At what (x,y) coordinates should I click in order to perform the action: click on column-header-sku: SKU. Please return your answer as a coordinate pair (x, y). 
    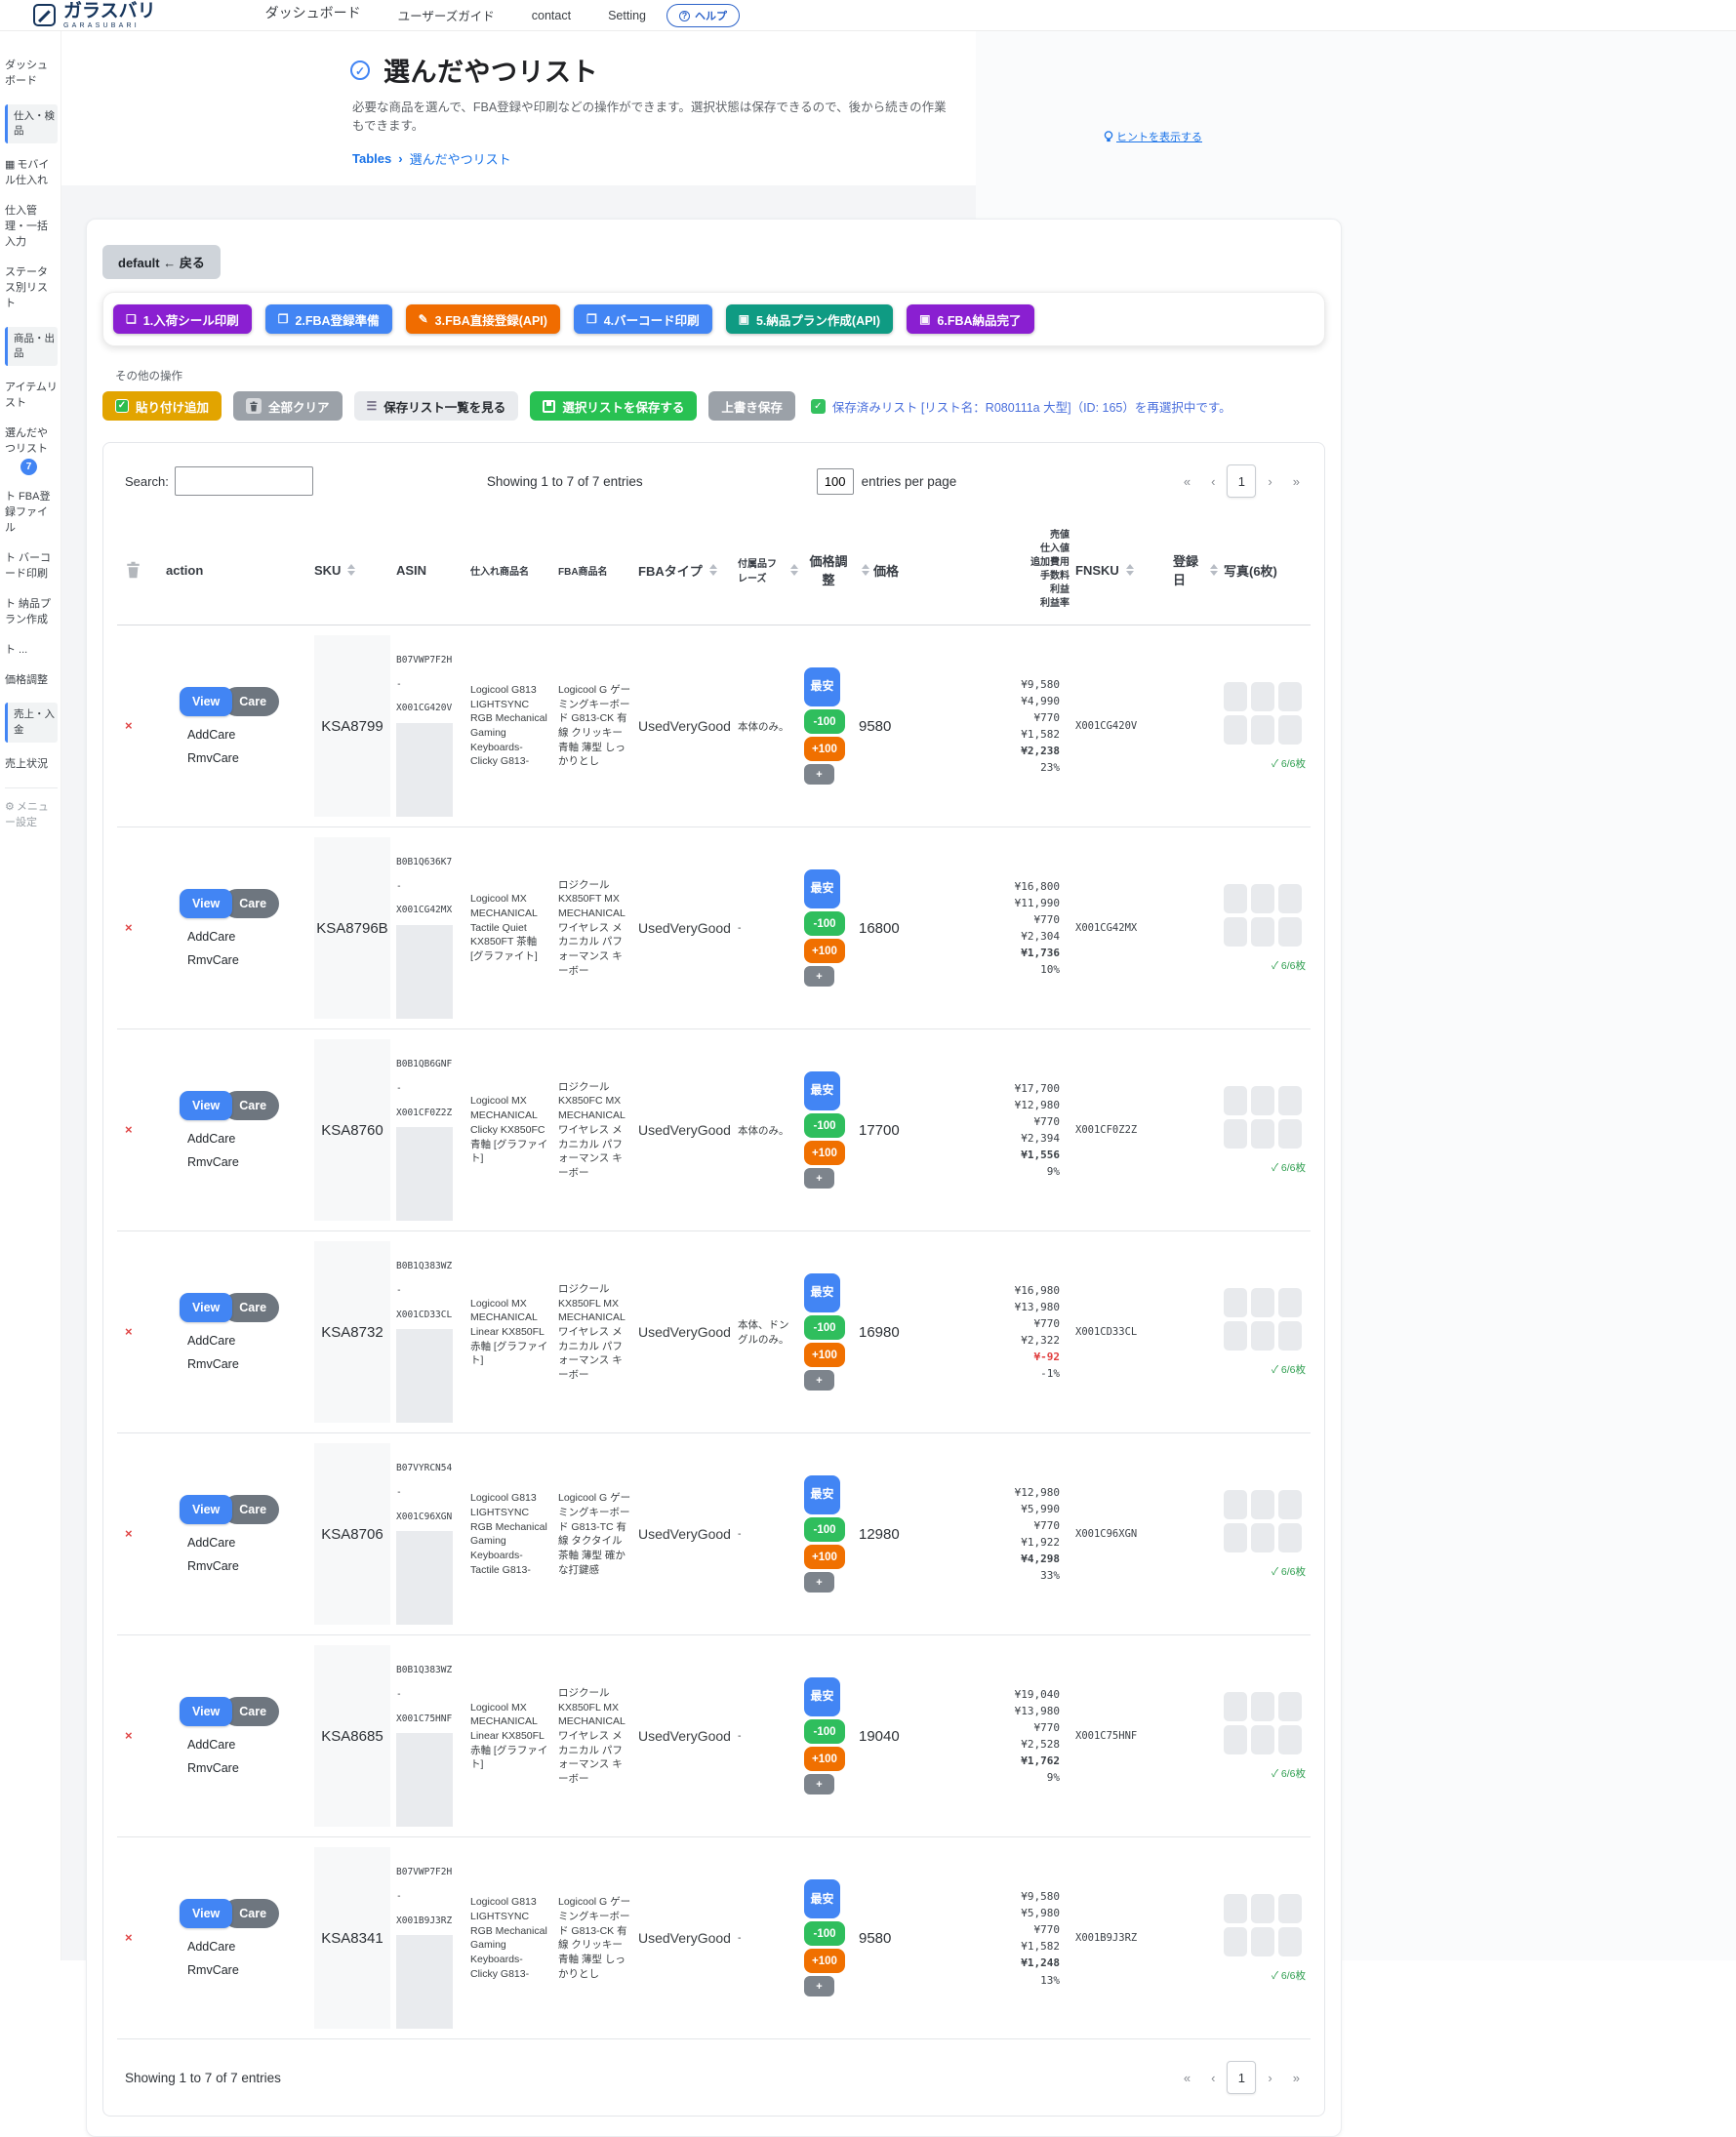
    Looking at the image, I should click on (352, 570).